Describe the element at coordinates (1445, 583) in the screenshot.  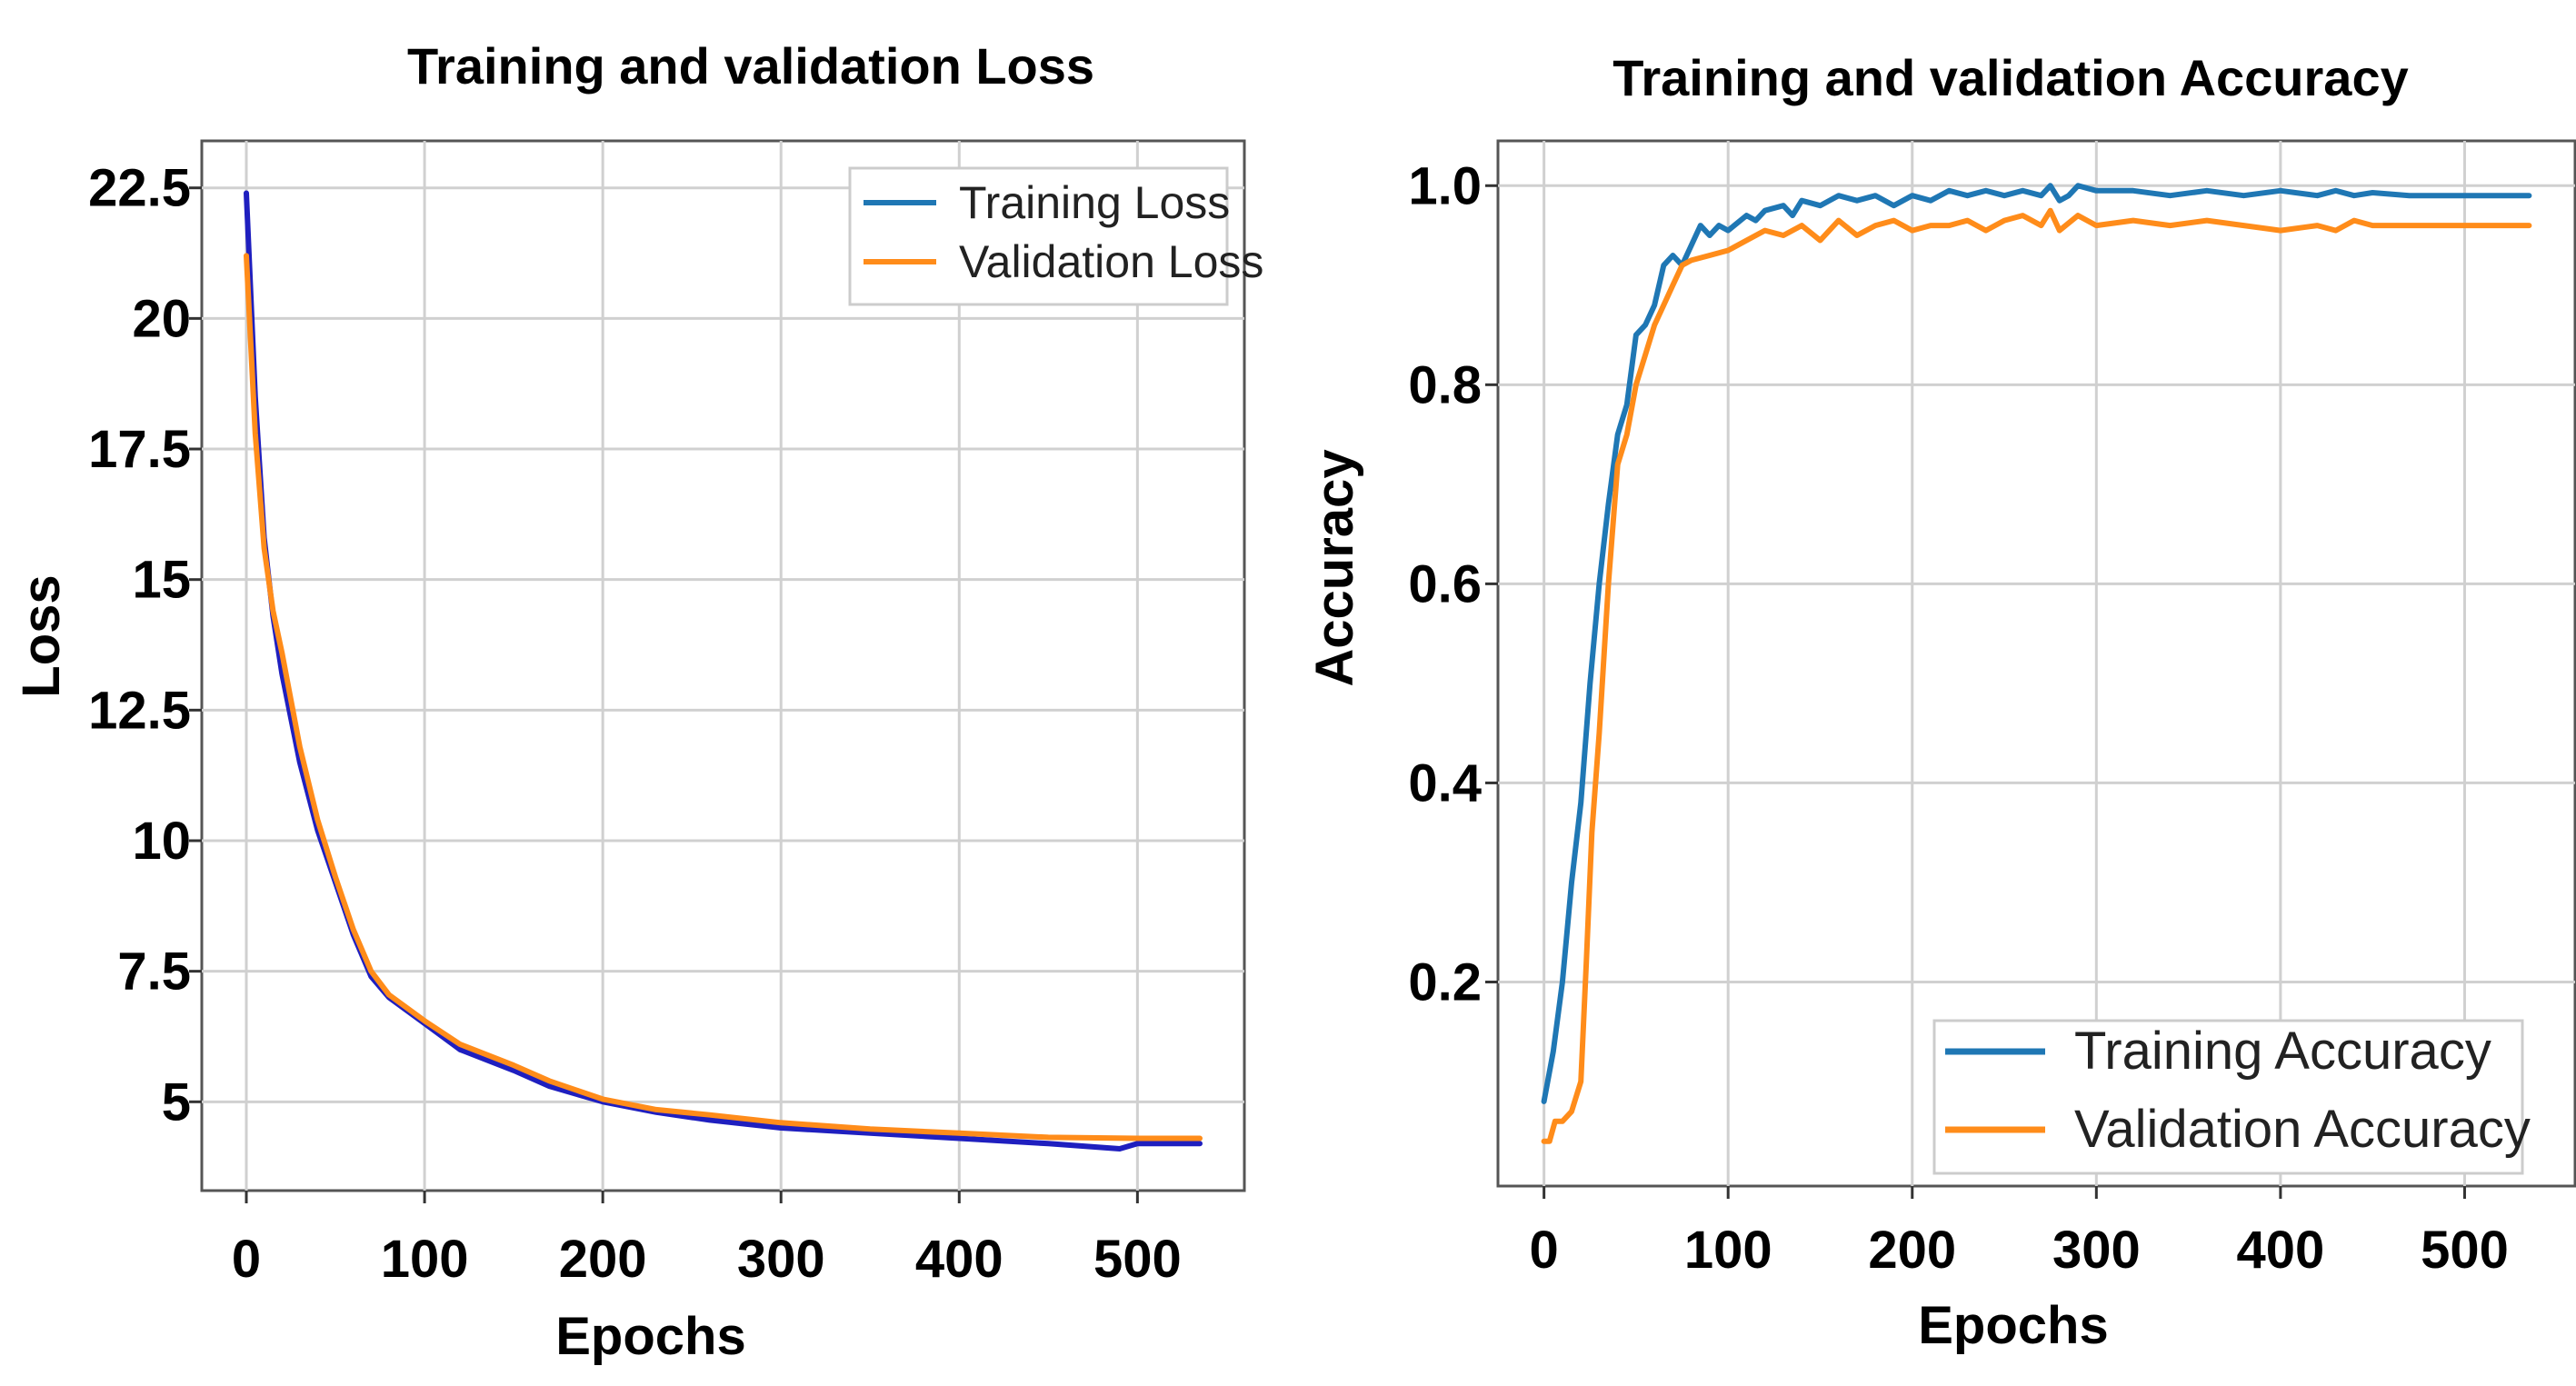
I see `accuracy-y-tick-label: 0.6` at that location.